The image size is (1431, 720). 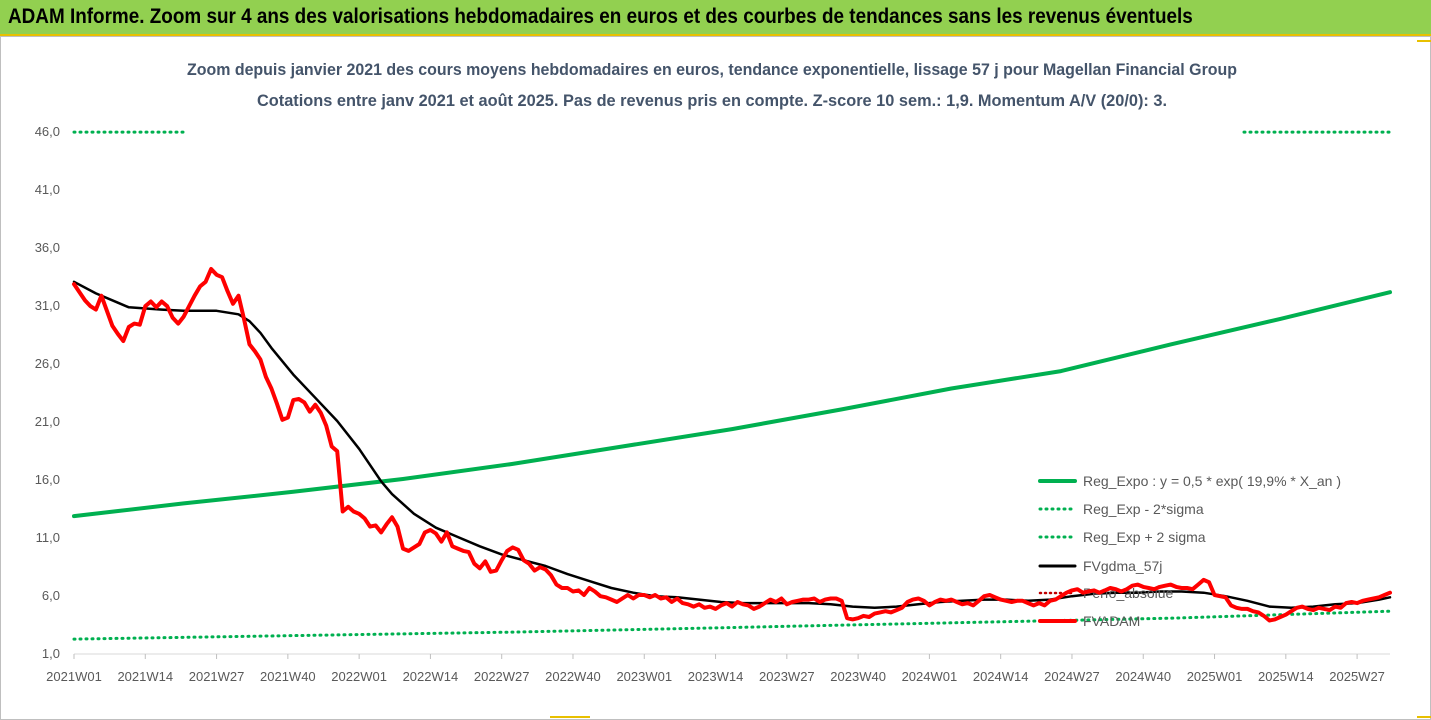 I want to click on x-tick-label: 2025W01, so click(x=1215, y=676).